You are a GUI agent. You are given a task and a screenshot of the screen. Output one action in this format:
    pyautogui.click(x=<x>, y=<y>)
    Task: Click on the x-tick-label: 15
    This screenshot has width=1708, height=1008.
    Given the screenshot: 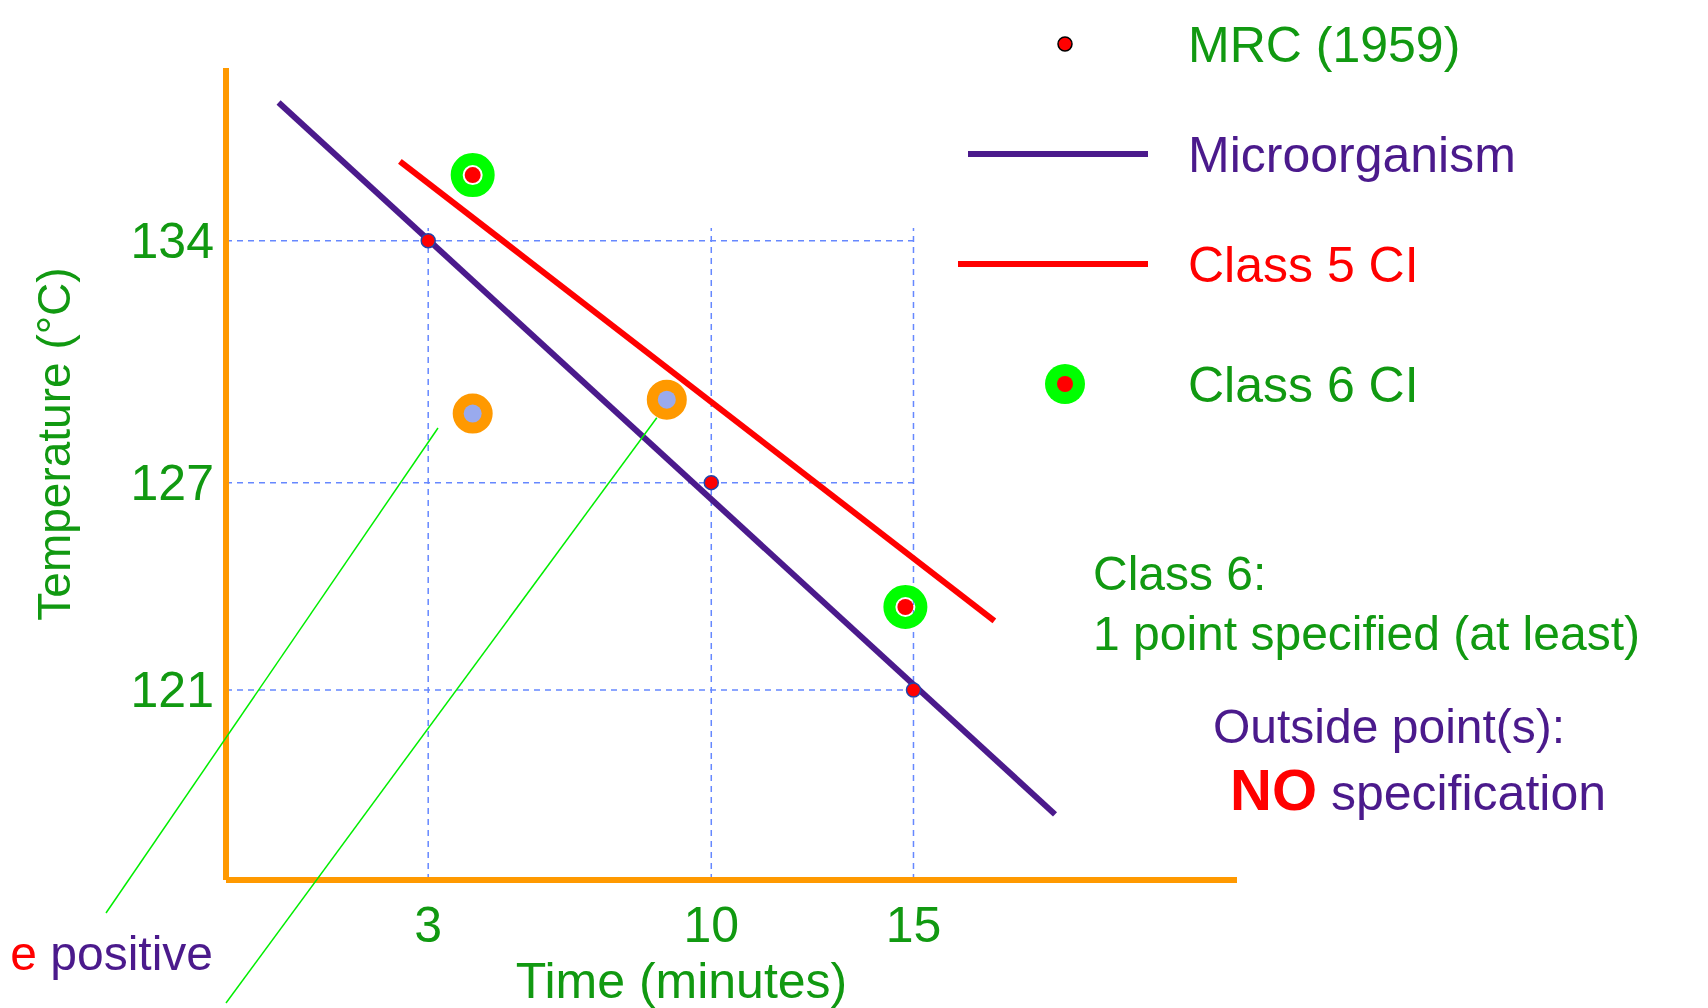 What is the action you would take?
    pyautogui.click(x=913, y=925)
    